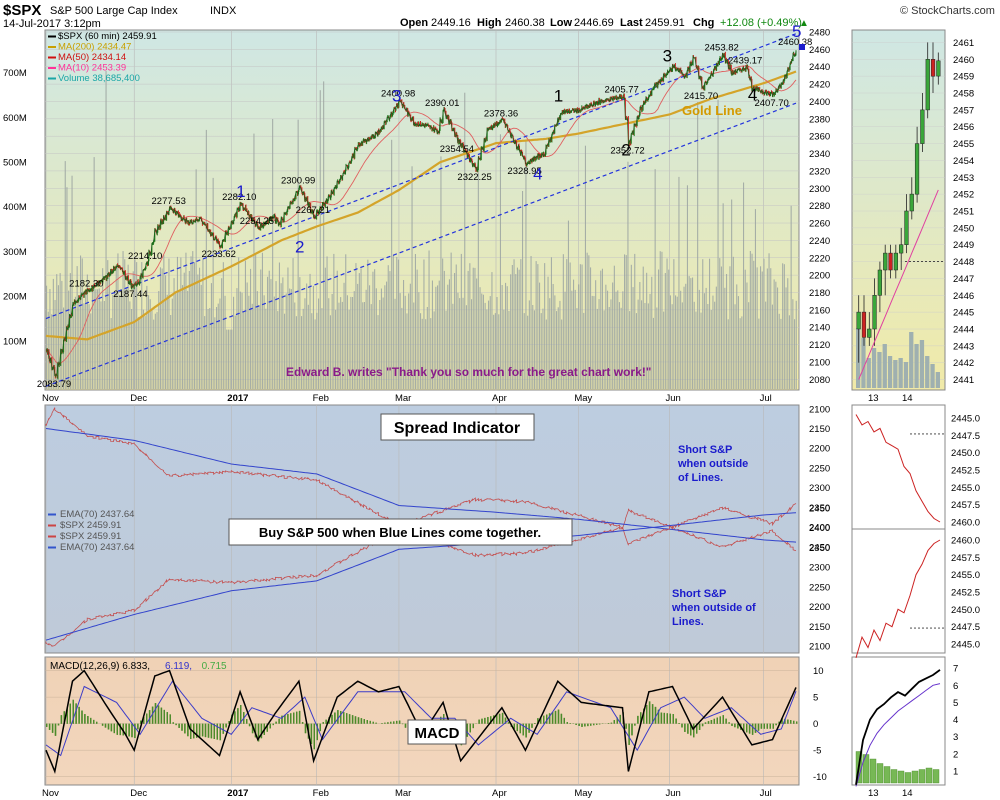  I want to click on intraday-spread-tick: 2450.0, so click(965, 453).